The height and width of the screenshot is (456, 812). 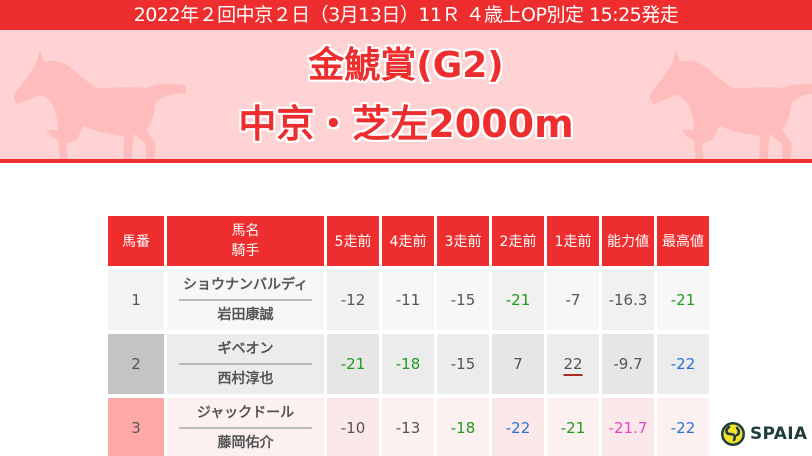 I want to click on col-run2: 2走前, so click(x=518, y=241).